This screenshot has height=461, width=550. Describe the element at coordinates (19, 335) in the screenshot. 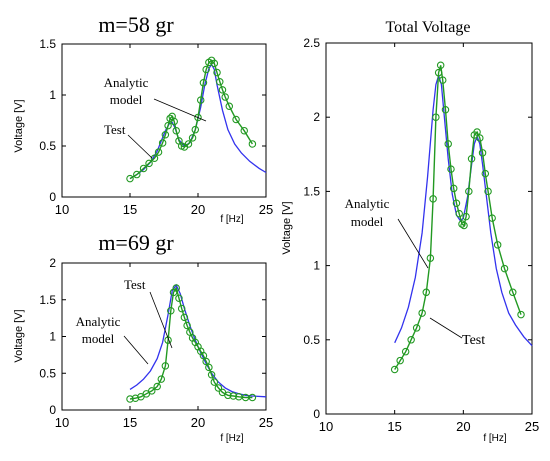

I see `y-axis-label-m69: Voltage [V]` at that location.